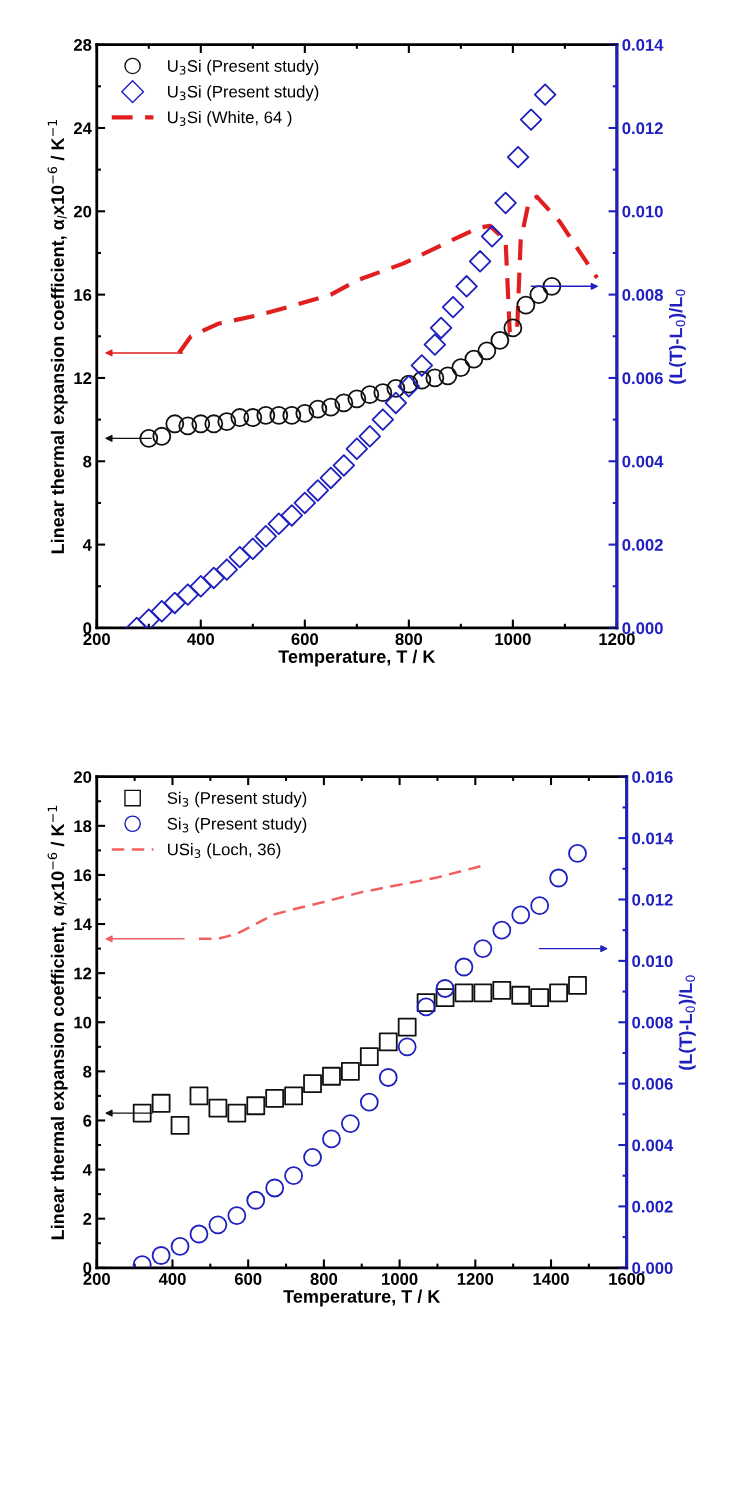 This screenshot has height=1488, width=756. I want to click on legend-label: U$_{3}$Si (White, 64 ), so click(230, 118).